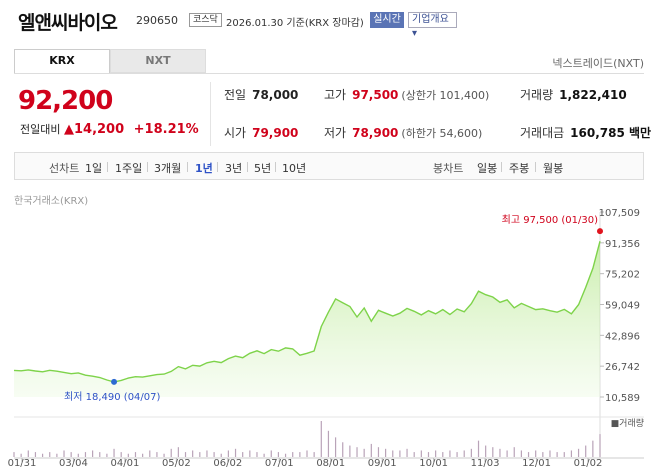 This screenshot has height=468, width=658. Describe the element at coordinates (275, 95) in the screenshot. I see `prev-value: 78,000` at that location.